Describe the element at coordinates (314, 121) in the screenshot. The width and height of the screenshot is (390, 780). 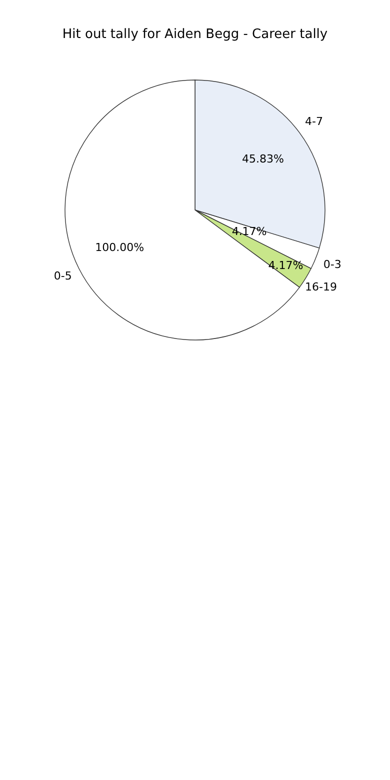
I see `slice-label: 4-7` at that location.